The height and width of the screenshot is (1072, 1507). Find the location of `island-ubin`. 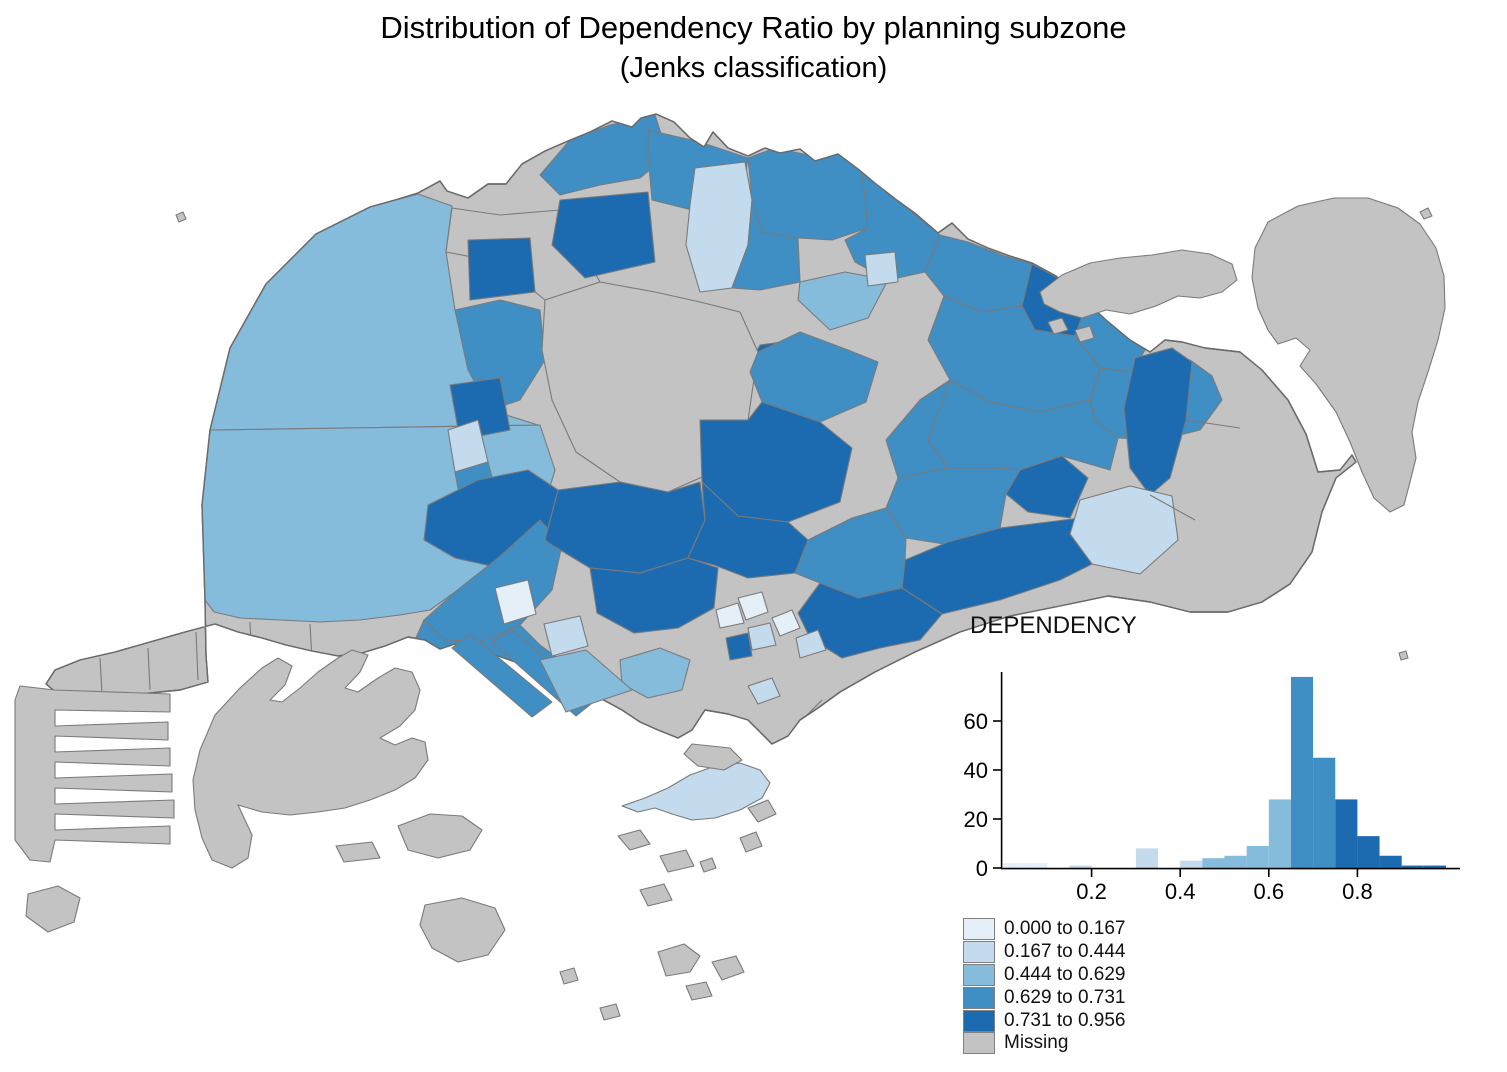

island-ubin is located at coordinates (1138, 284).